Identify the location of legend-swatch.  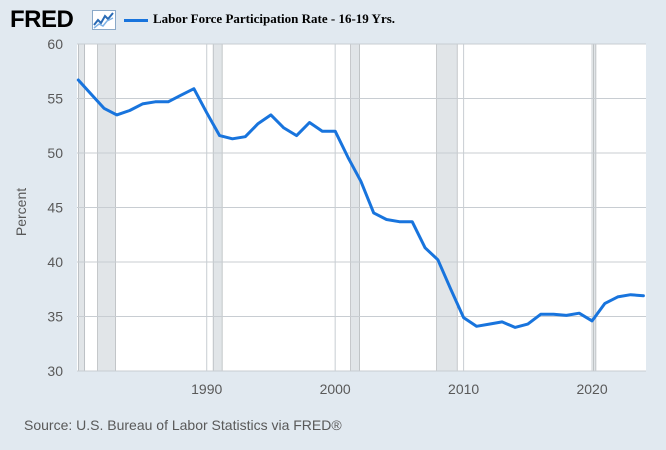
(136, 20).